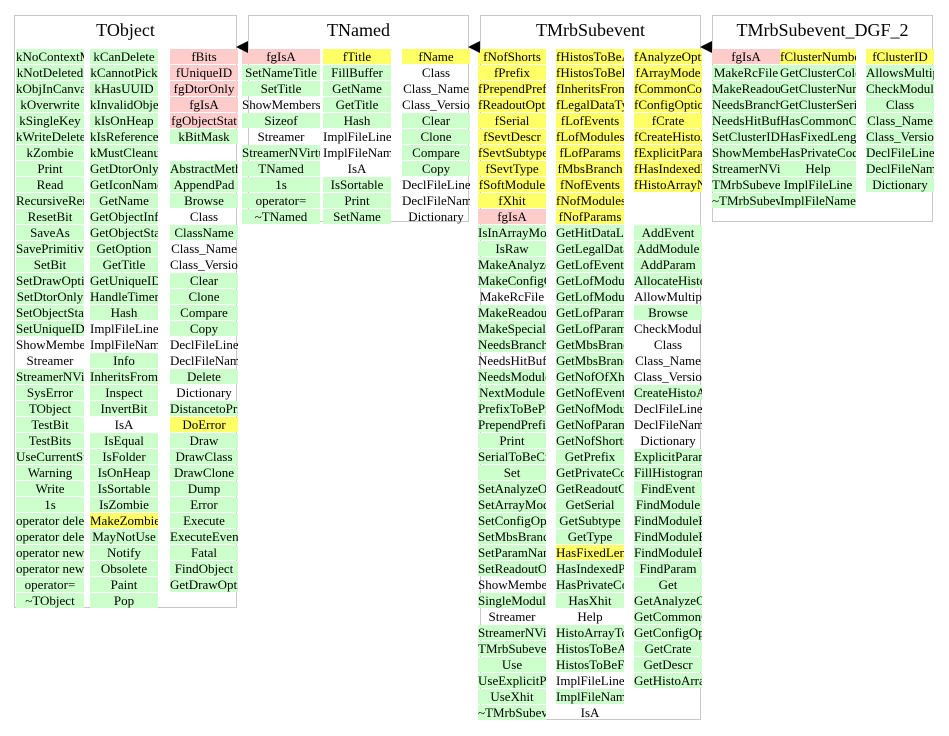 This screenshot has height=736, width=949. I want to click on member-fname: fName, so click(436, 56).